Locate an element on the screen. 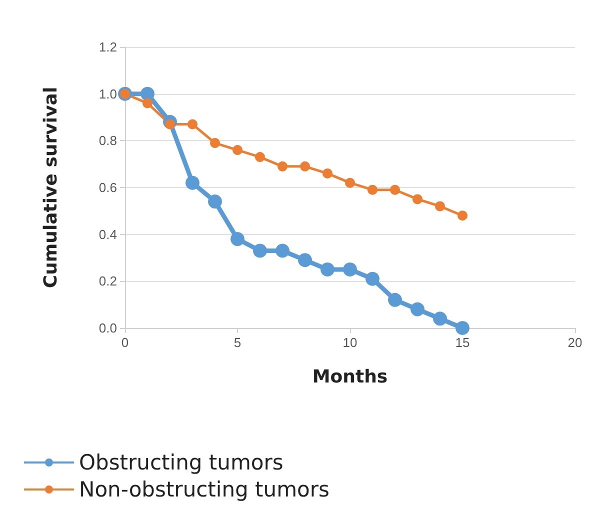 The width and height of the screenshot is (601, 505). x-tick-label: 15 is located at coordinates (462, 342).